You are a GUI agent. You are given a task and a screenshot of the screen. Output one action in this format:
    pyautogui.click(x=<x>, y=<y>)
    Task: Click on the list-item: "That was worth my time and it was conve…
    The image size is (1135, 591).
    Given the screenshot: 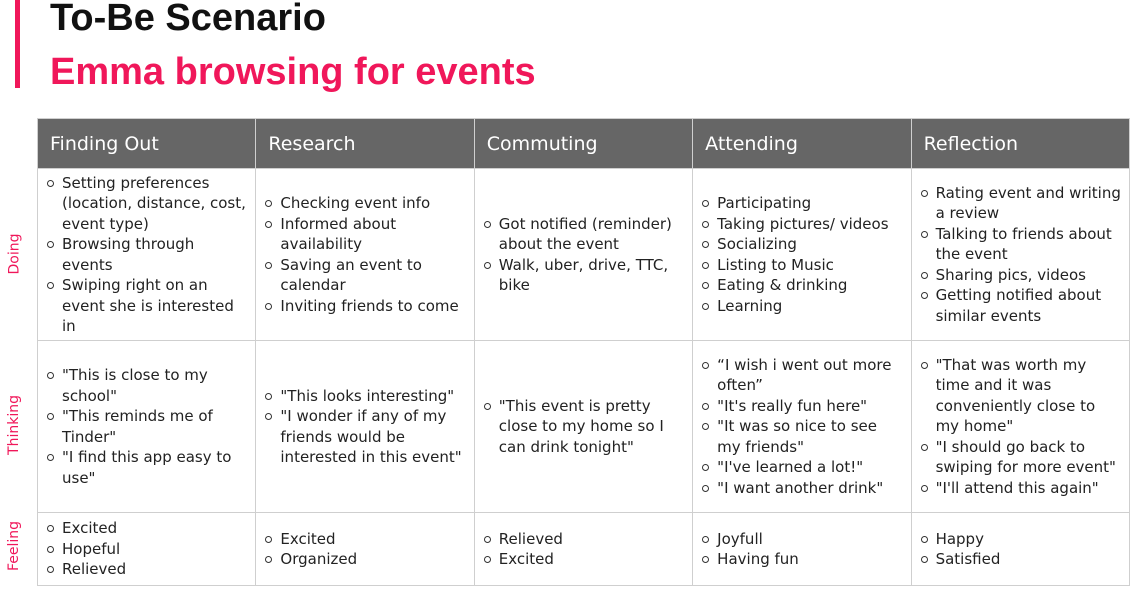 What is the action you would take?
    pyautogui.click(x=1020, y=396)
    